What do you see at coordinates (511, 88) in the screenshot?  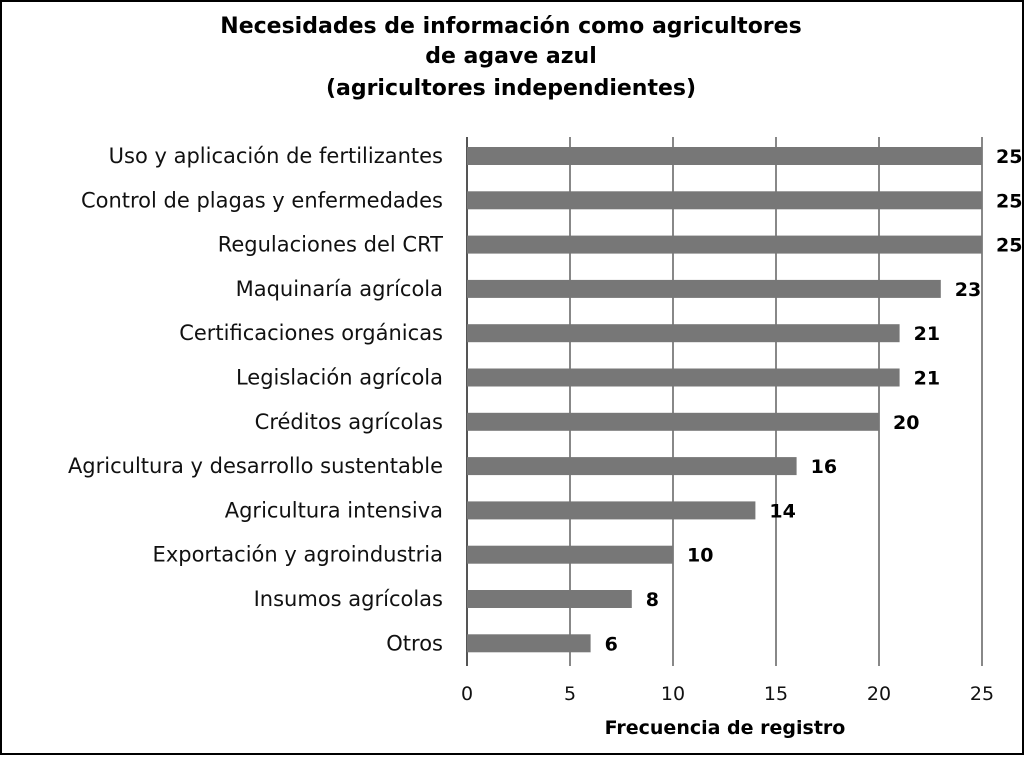 I see `chart-title-line: (agricultores independientes)` at bounding box center [511, 88].